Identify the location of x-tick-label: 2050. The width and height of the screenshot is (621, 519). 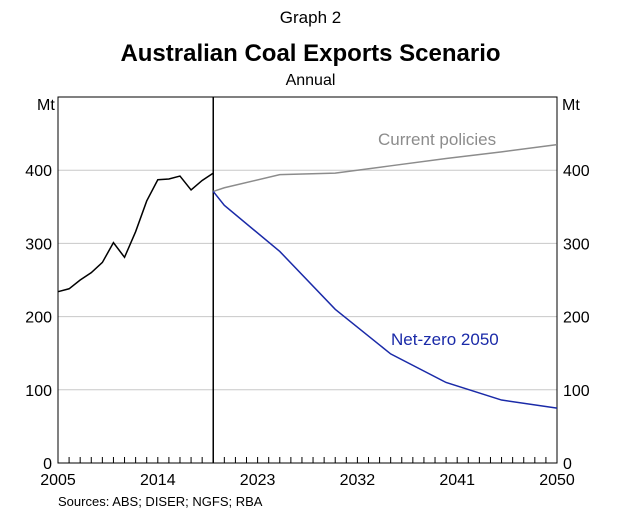
(557, 480).